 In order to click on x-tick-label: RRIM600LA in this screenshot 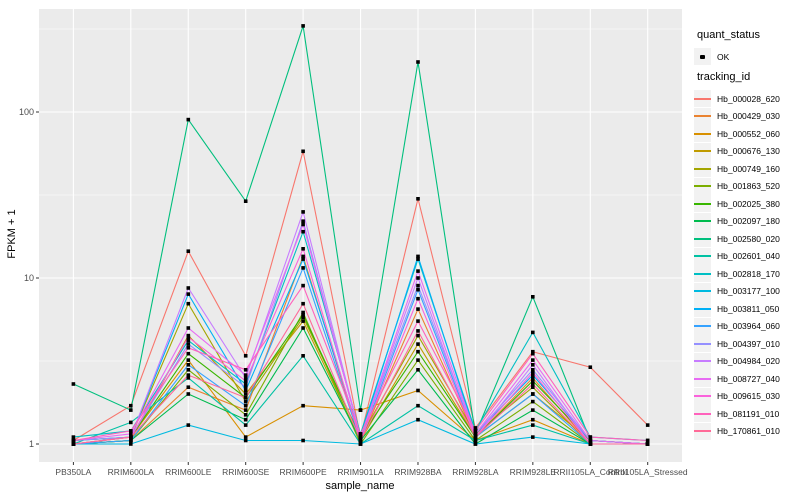, I will do `click(130, 472)`.